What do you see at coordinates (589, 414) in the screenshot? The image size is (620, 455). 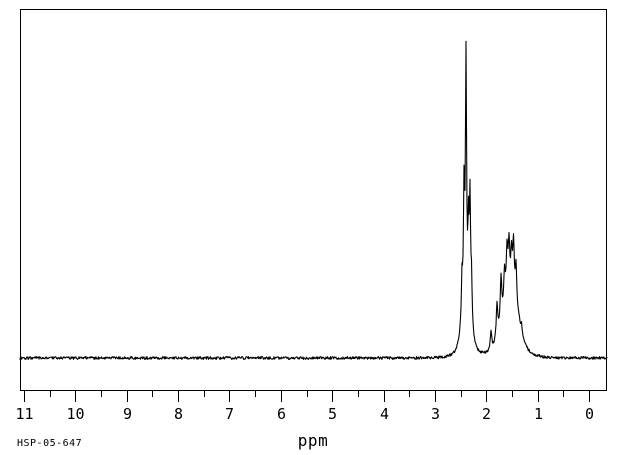 I see `x-axis-tick-label: 0` at bounding box center [589, 414].